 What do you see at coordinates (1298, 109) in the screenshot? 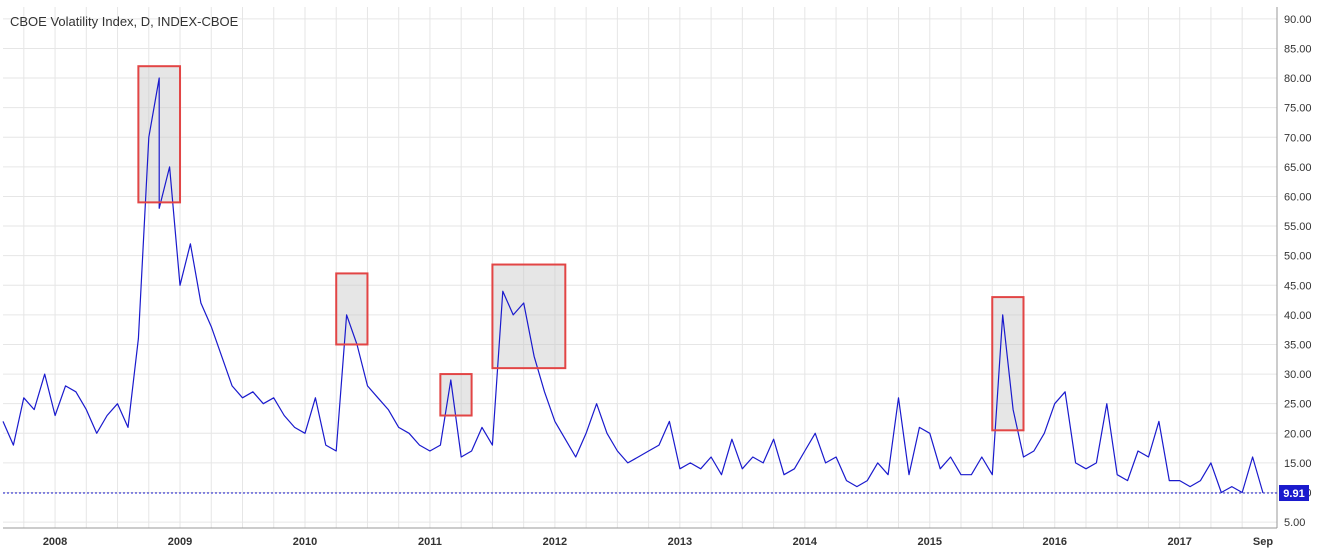
I see `y-tick-label: 75.00` at bounding box center [1298, 109].